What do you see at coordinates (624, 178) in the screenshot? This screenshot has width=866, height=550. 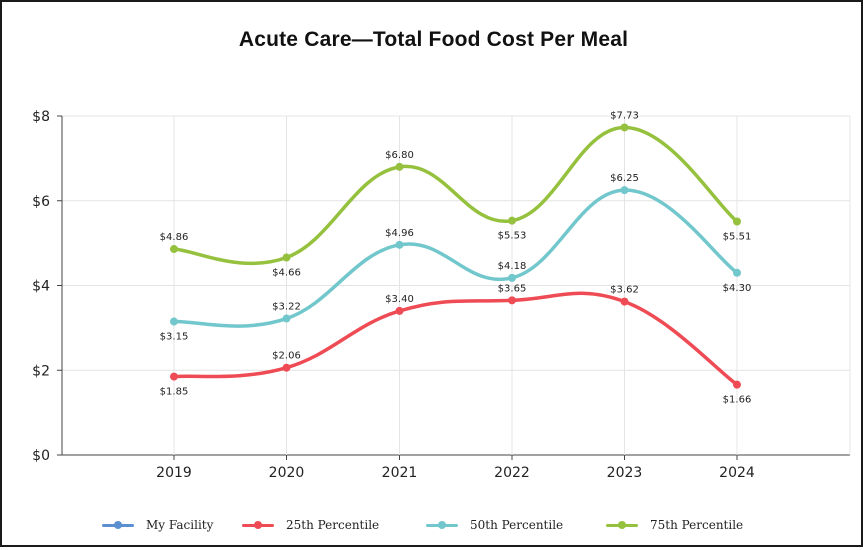 I see `data-label-50th-percentile: $6.25` at bounding box center [624, 178].